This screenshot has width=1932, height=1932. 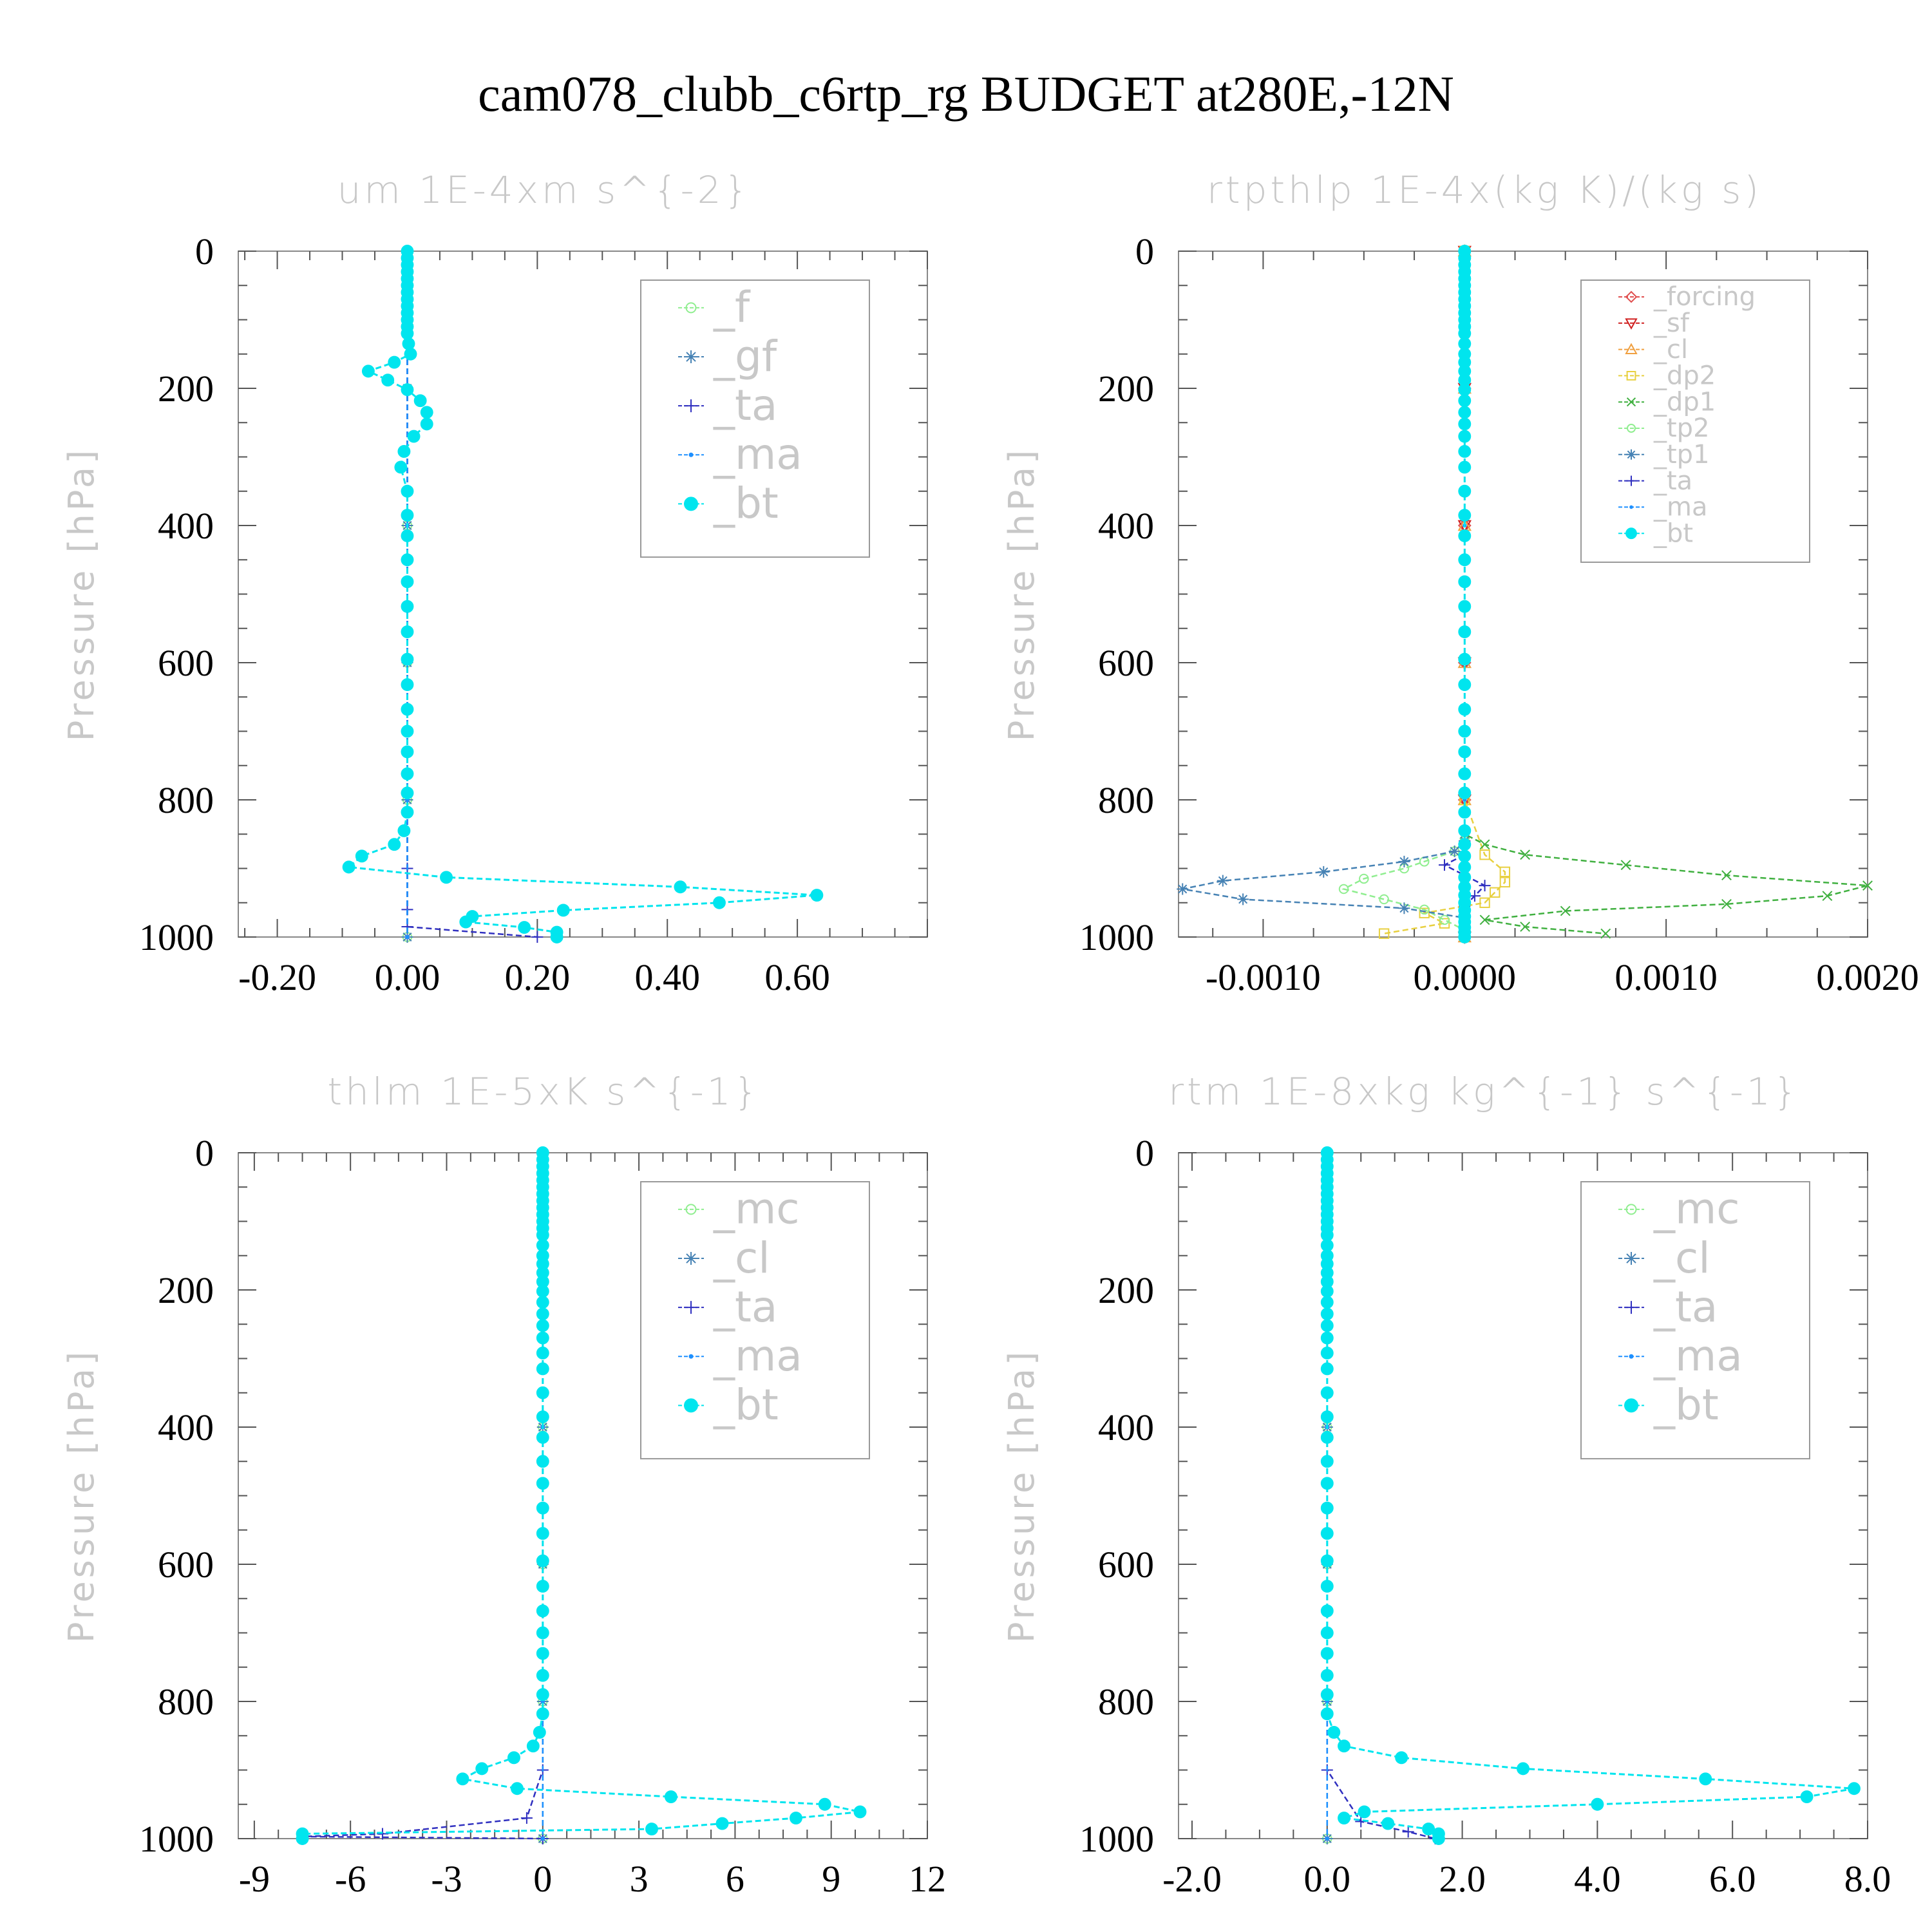 I want to click on series-point-ma, so click(x=542, y=1838).